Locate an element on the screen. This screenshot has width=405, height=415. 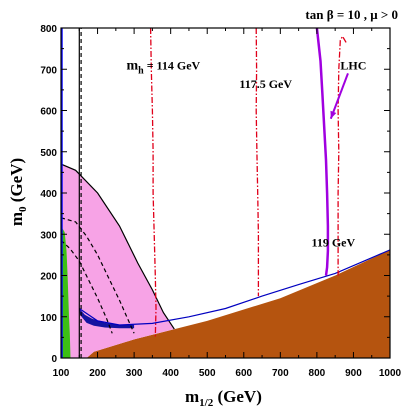
x-axis-label-sub: 1/2 is located at coordinates (206, 403).